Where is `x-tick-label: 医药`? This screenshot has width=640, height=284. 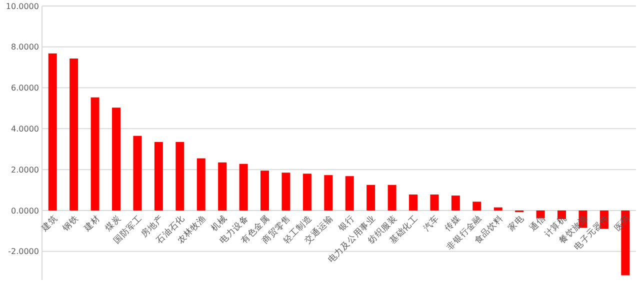
x-tick-label: 医药 is located at coordinates (622, 223).